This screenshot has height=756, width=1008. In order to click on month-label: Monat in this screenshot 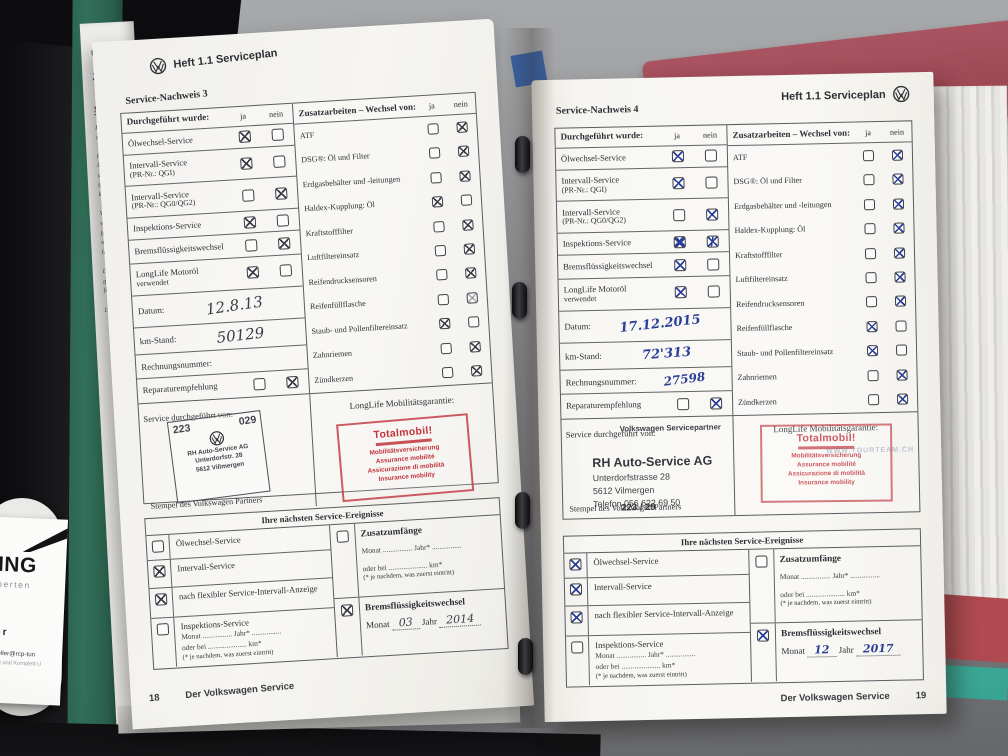, I will do `click(377, 624)`.